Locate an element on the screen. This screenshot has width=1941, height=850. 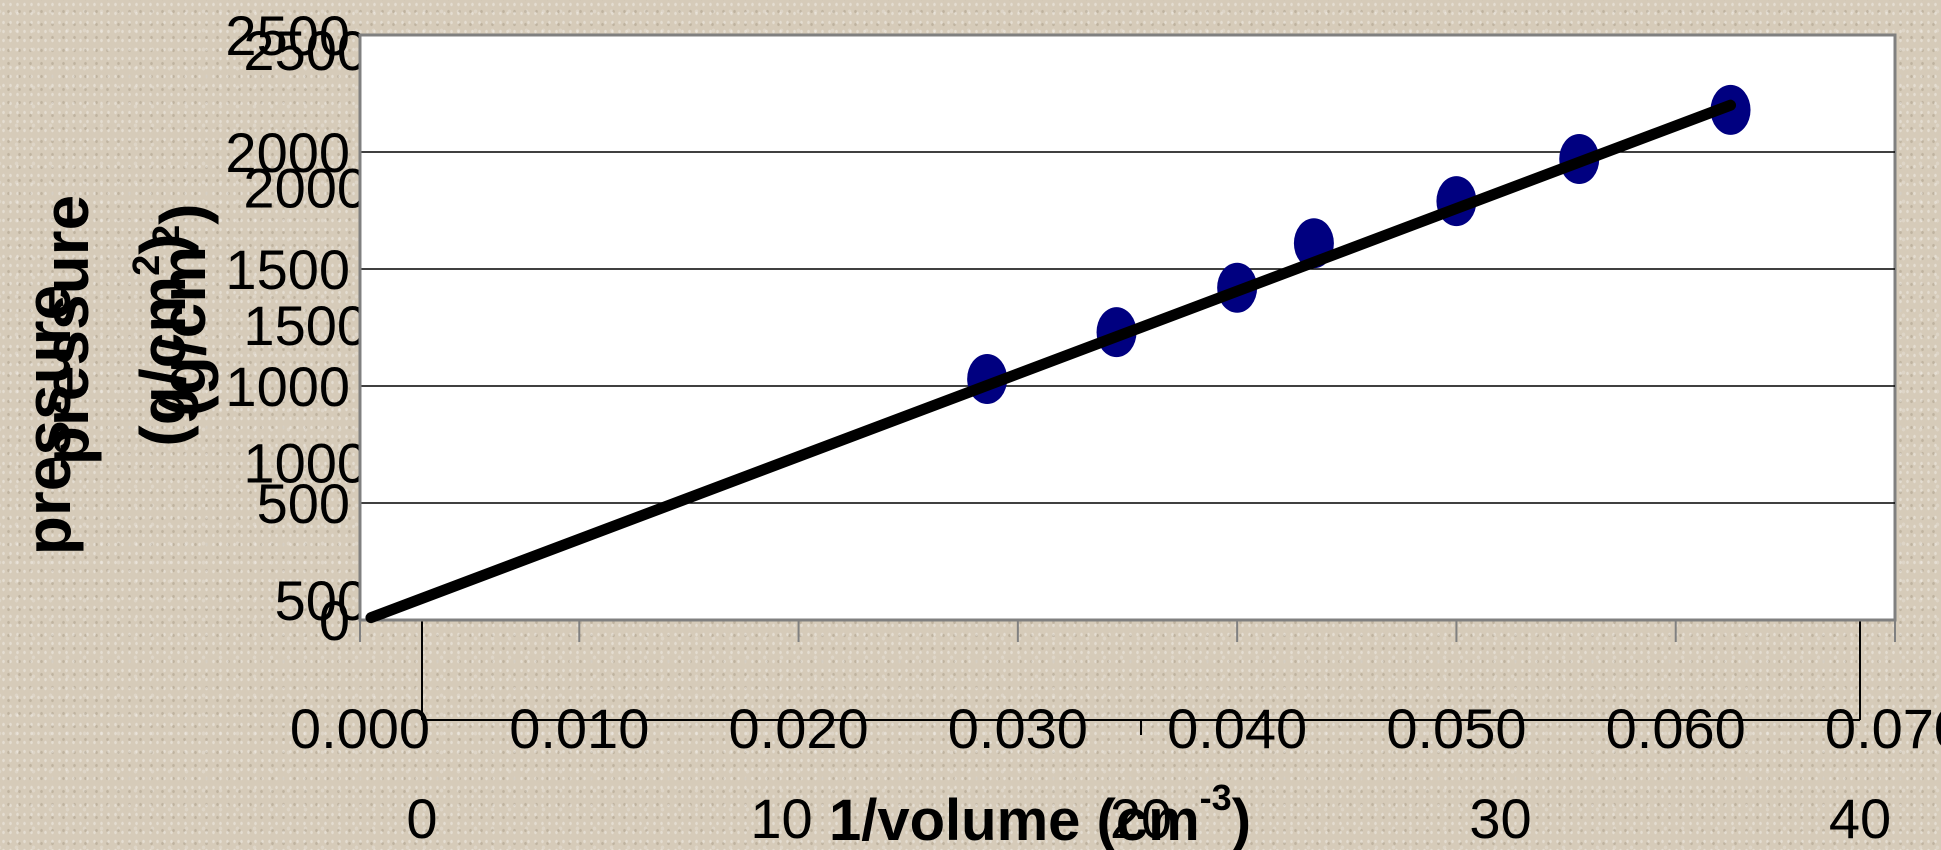
y-axis-label-line1-ghost: pressure is located at coordinates (48, 420).